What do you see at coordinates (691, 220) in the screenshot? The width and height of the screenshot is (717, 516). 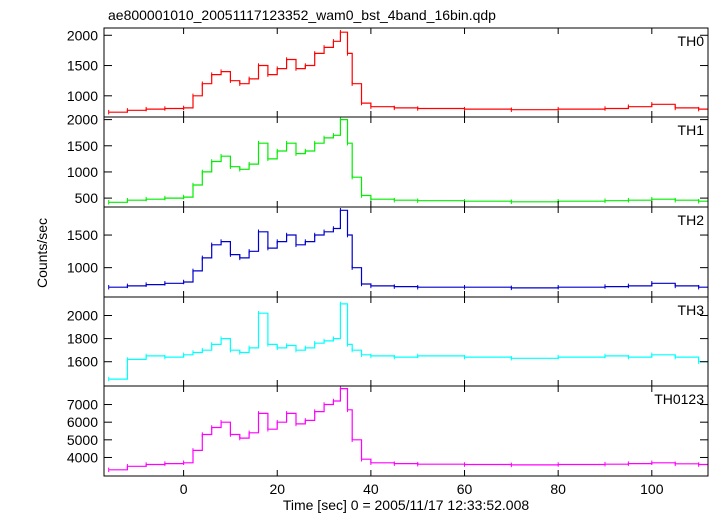 I see `panel-name-label: TH2` at bounding box center [691, 220].